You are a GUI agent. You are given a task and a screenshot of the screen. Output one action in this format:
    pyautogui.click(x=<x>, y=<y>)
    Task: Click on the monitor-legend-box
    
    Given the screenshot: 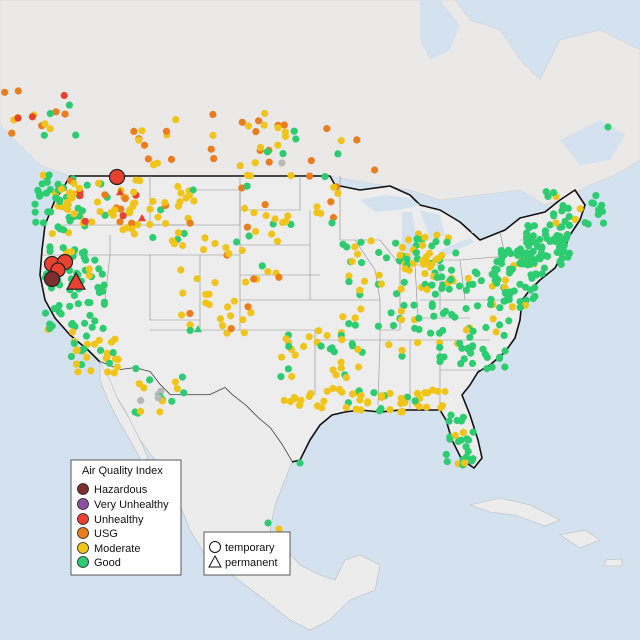 What is the action you would take?
    pyautogui.click(x=247, y=553)
    